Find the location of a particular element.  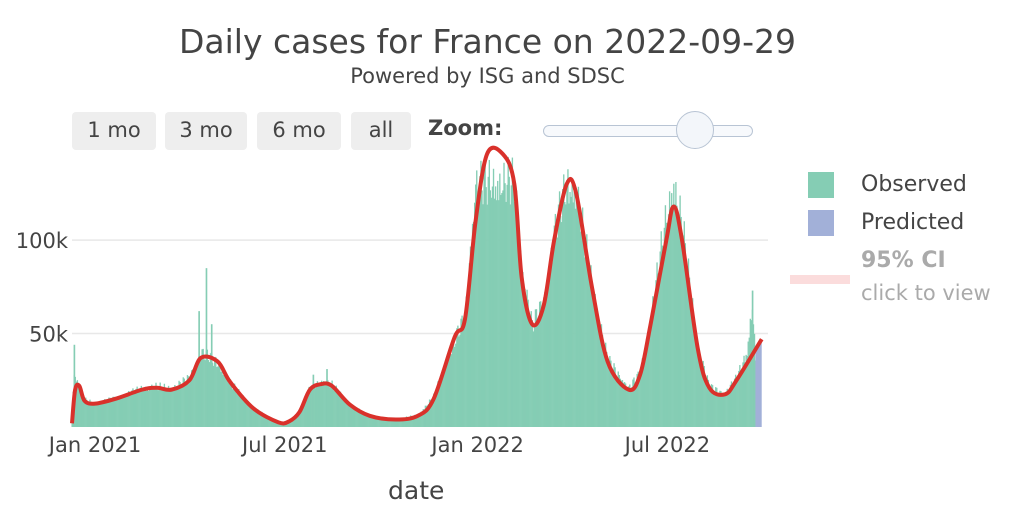

x-tick-label: Jul 2021 is located at coordinates (283, 445).